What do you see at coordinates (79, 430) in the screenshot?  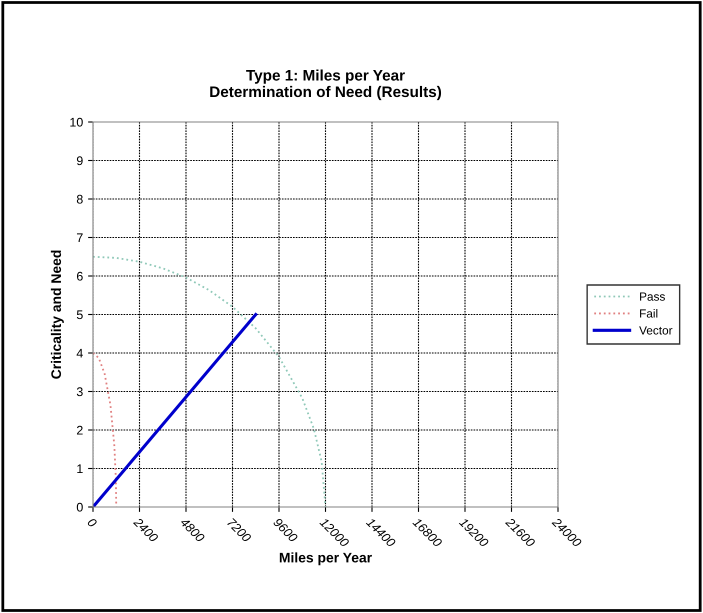 I see `y-tick-label: 2` at bounding box center [79, 430].